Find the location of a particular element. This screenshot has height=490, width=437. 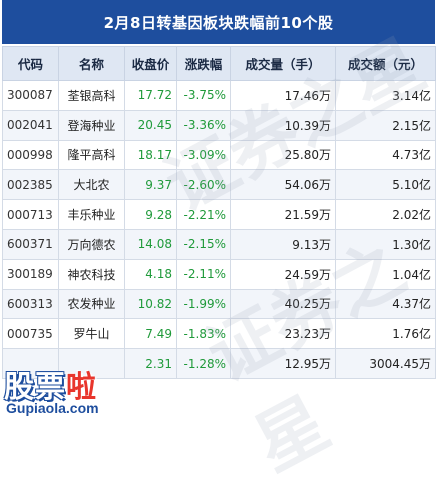

cell-volume: 12.95万 is located at coordinates (283, 363).